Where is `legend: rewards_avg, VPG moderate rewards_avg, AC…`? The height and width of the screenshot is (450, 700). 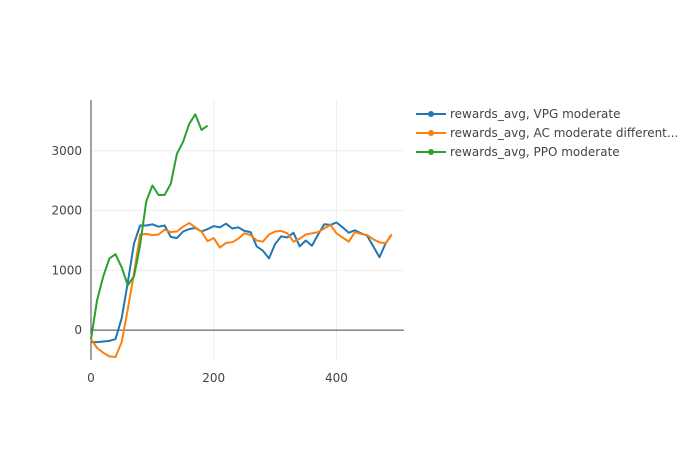
legend: rewards_avg, VPG moderate rewards_avg, AC… is located at coordinates (547, 133).